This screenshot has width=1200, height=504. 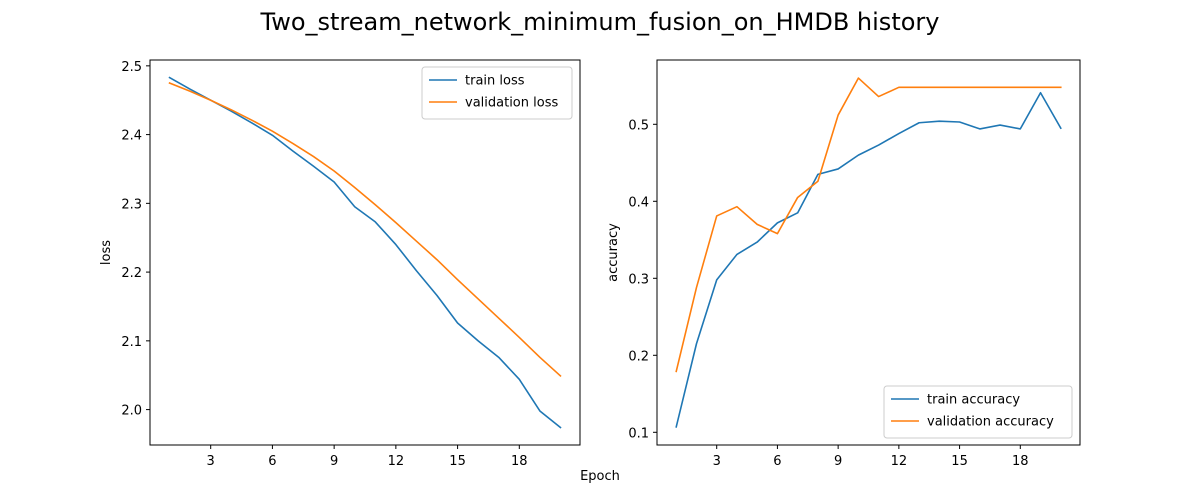 What do you see at coordinates (131, 136) in the screenshot?
I see `loss-y-tick-label: 2.4` at bounding box center [131, 136].